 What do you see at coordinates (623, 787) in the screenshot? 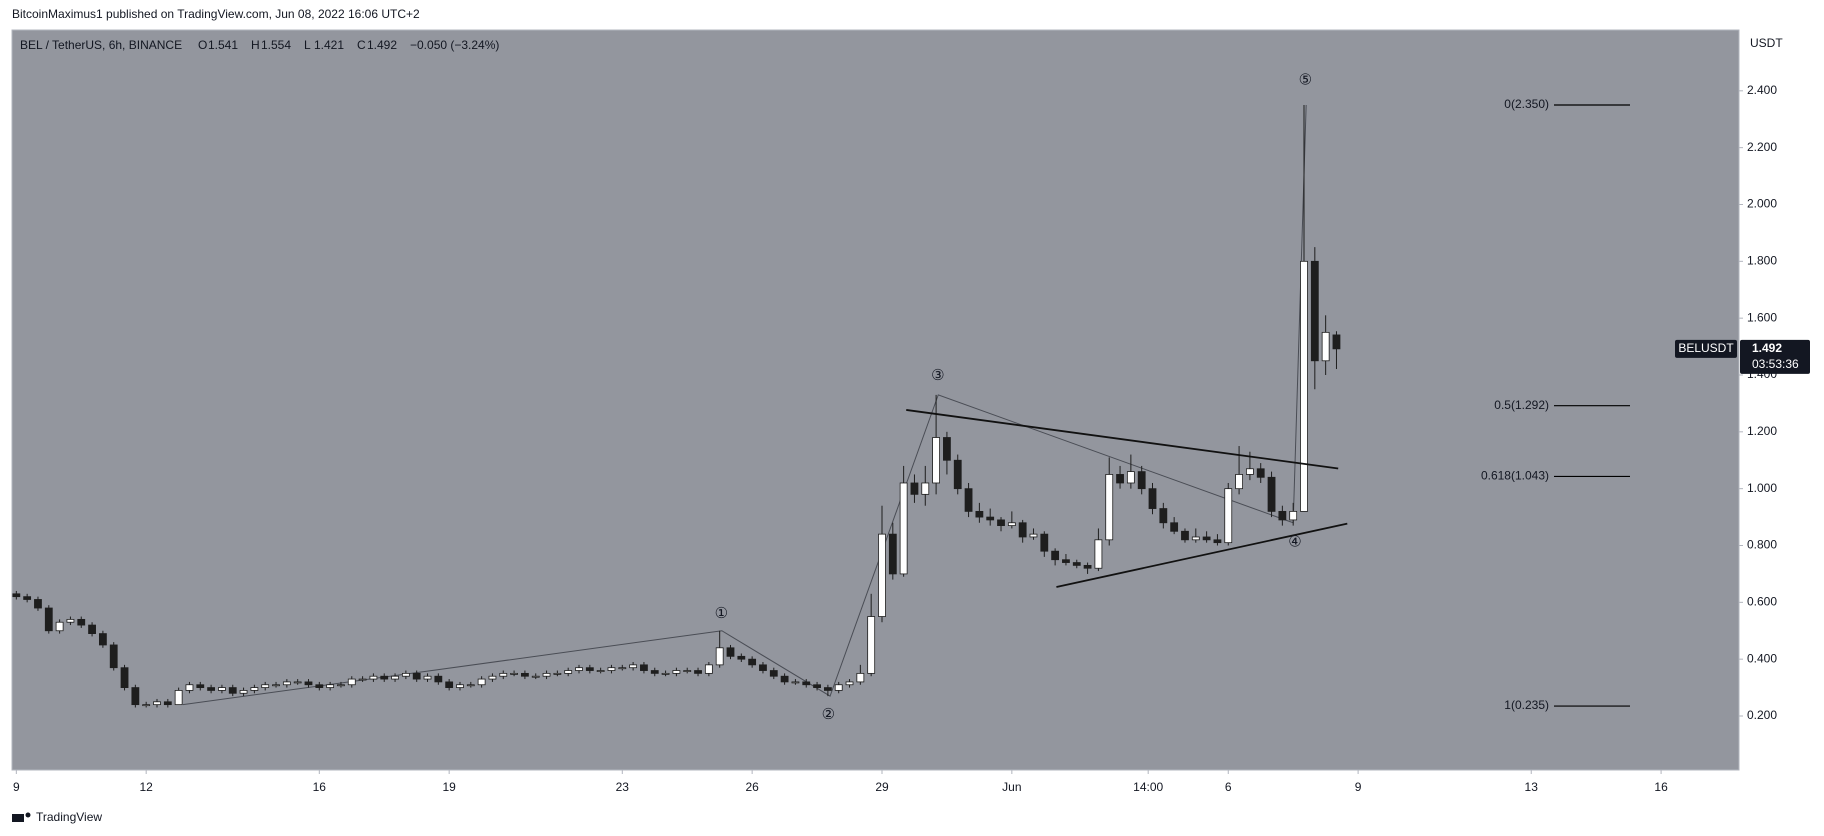
I see `x-tick-label: 23` at bounding box center [623, 787].